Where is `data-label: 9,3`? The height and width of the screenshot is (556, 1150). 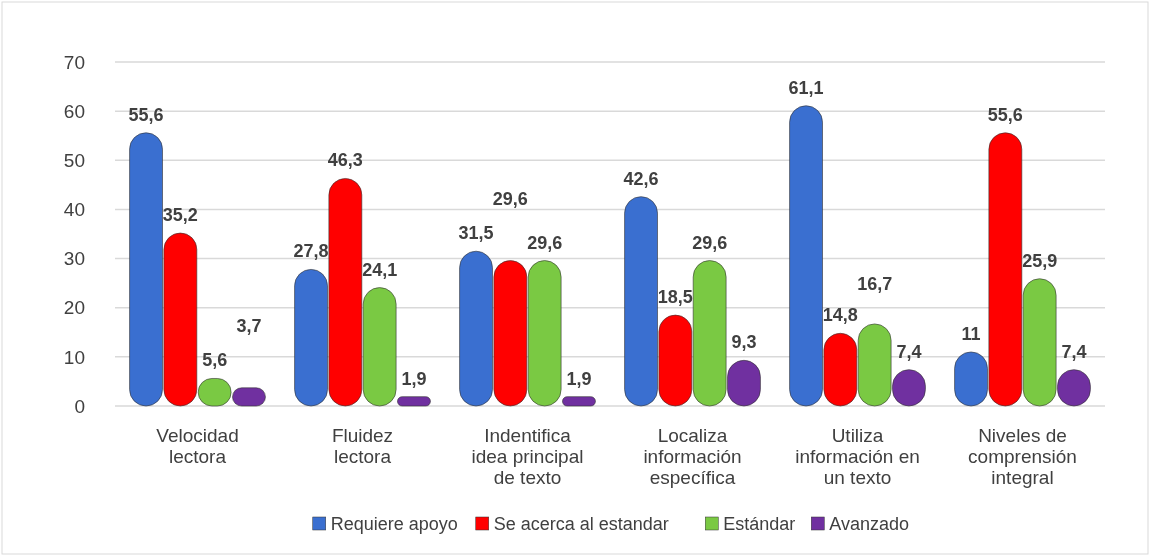
data-label: 9,3 is located at coordinates (744, 342).